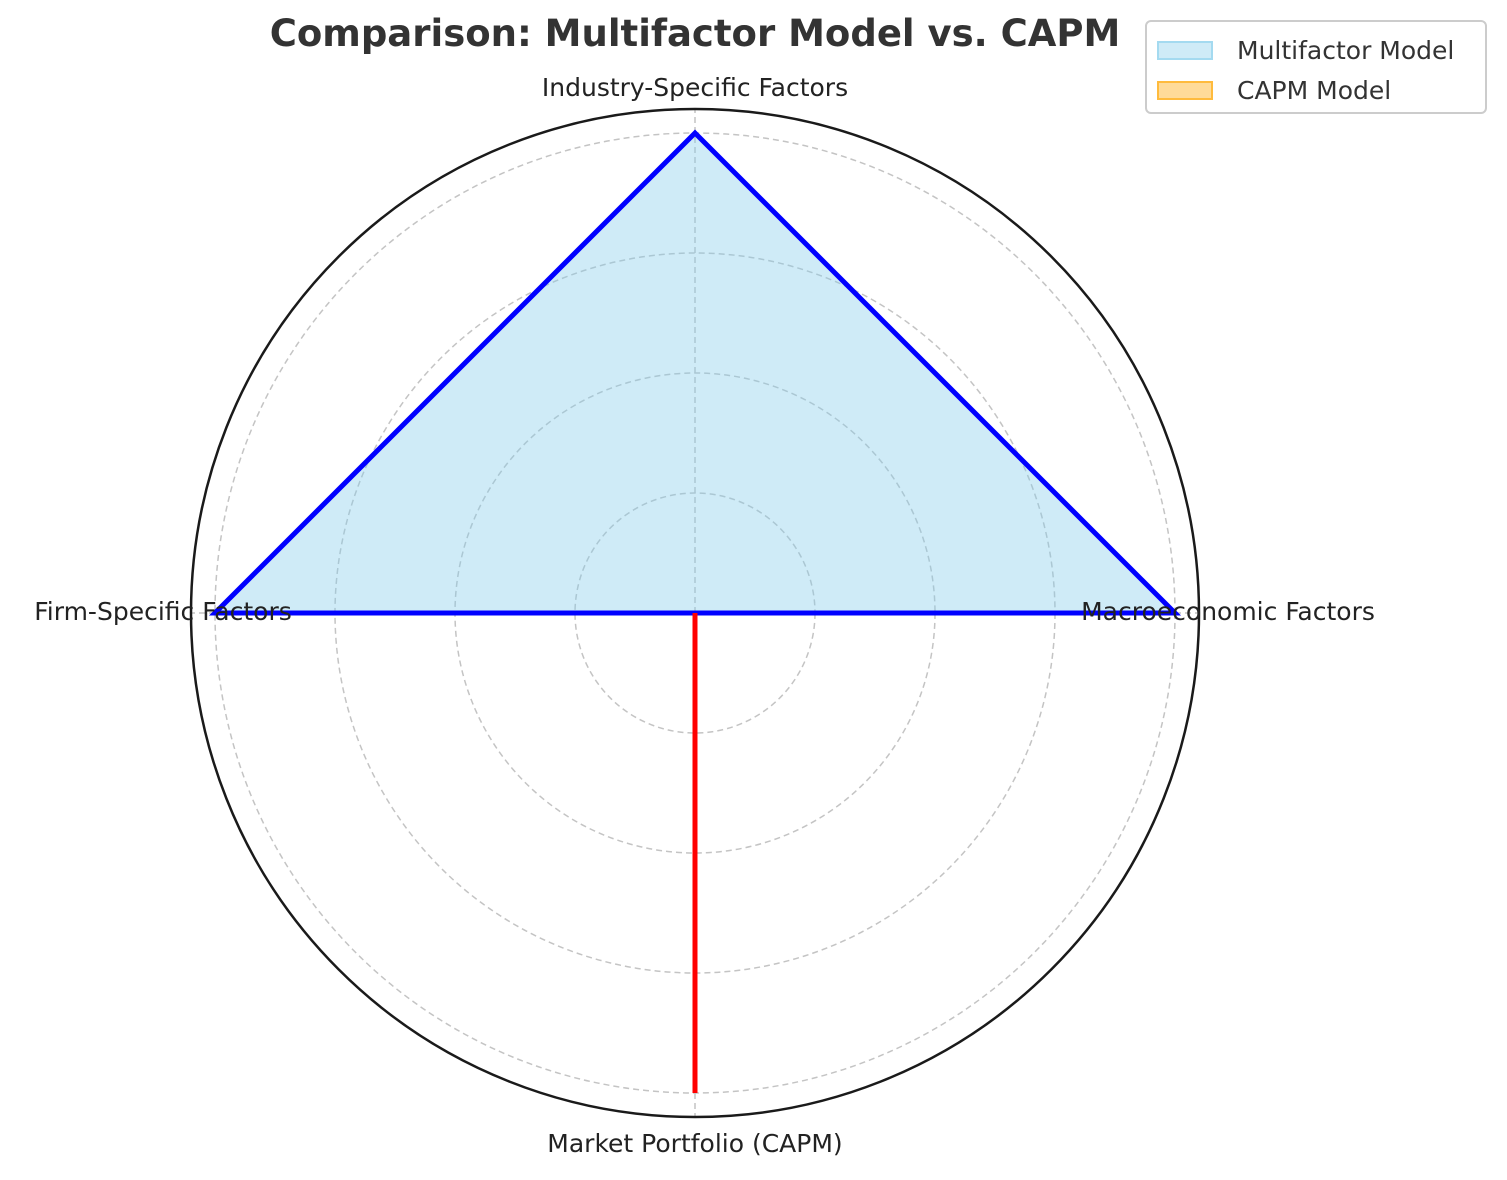 The height and width of the screenshot is (1180, 1507). Describe the element at coordinates (695, 87) in the screenshot. I see `axis-label-1: Industry-Specific Factors` at that location.